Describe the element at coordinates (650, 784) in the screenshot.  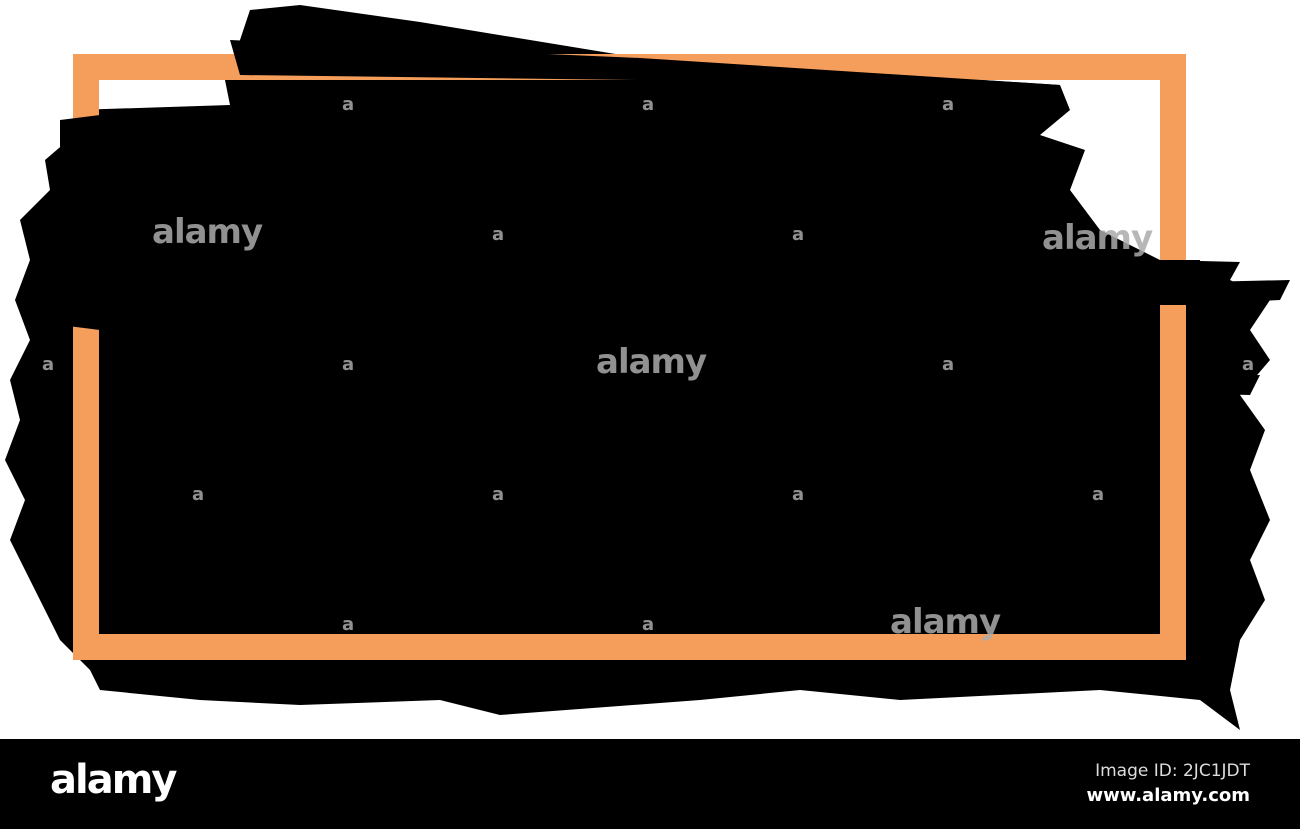
I see `footer-bar: alamy Image ID: 2JC1JDT www.alamy.com` at that location.